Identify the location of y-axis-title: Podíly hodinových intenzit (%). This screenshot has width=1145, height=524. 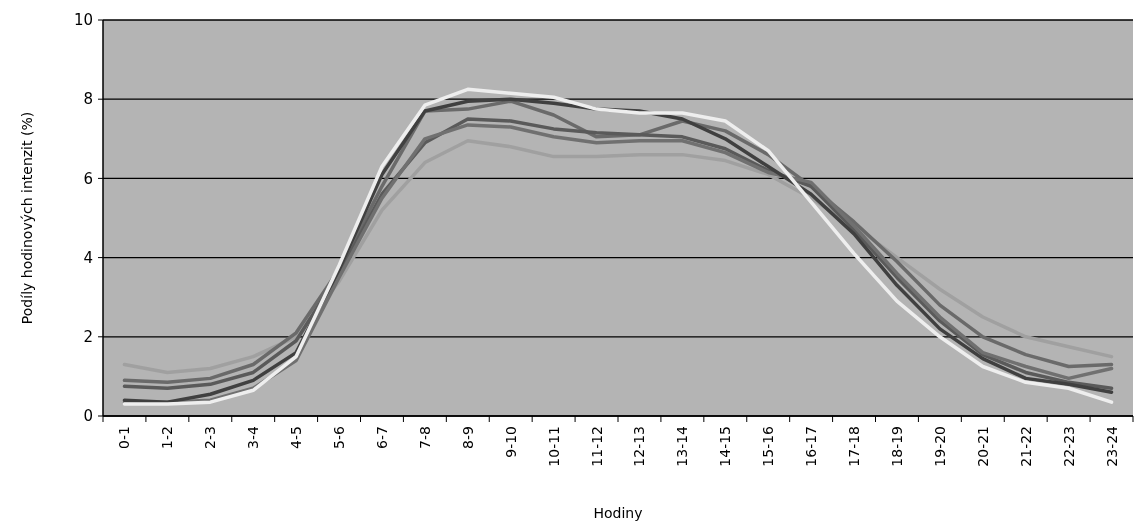
(27, 218).